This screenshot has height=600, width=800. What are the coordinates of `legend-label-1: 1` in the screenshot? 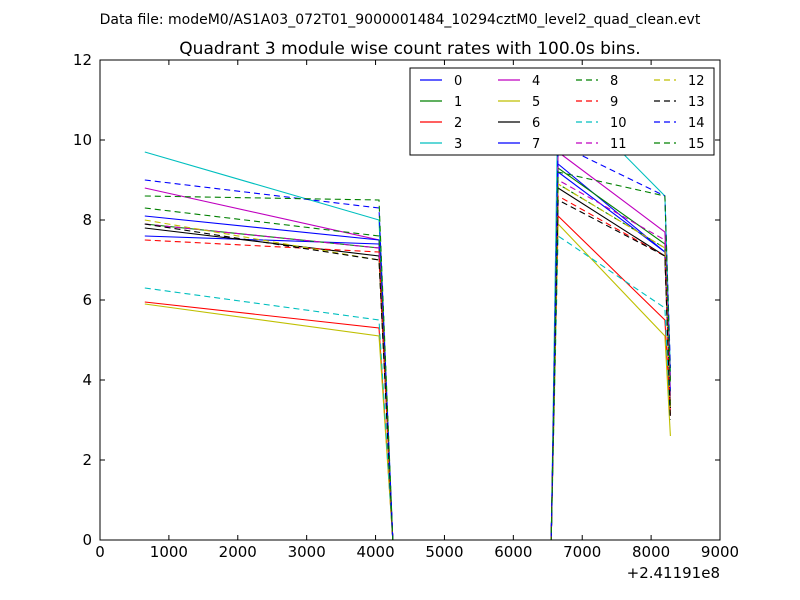 It's located at (458, 102).